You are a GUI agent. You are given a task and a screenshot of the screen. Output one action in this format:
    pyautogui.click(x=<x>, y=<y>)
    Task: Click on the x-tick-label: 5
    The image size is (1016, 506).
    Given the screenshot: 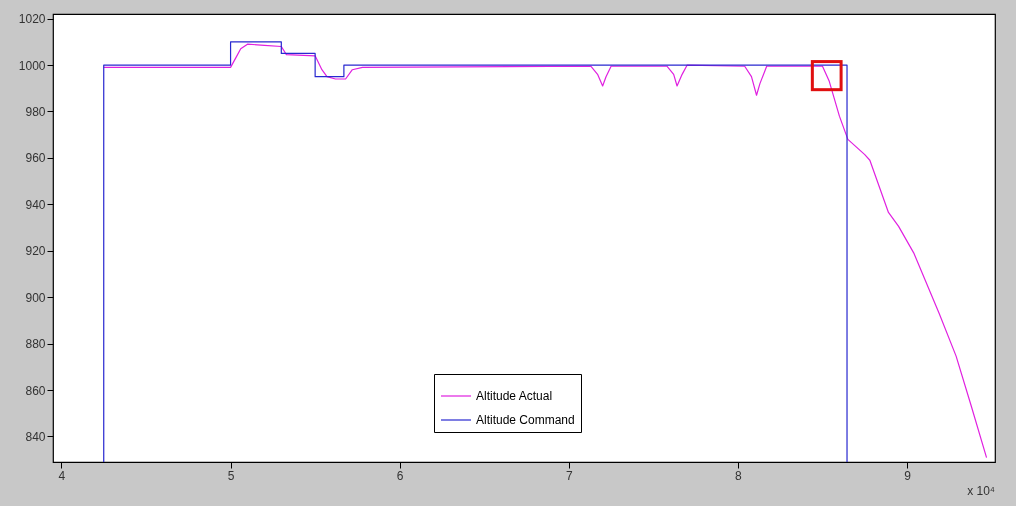 What is the action you would take?
    pyautogui.click(x=231, y=475)
    